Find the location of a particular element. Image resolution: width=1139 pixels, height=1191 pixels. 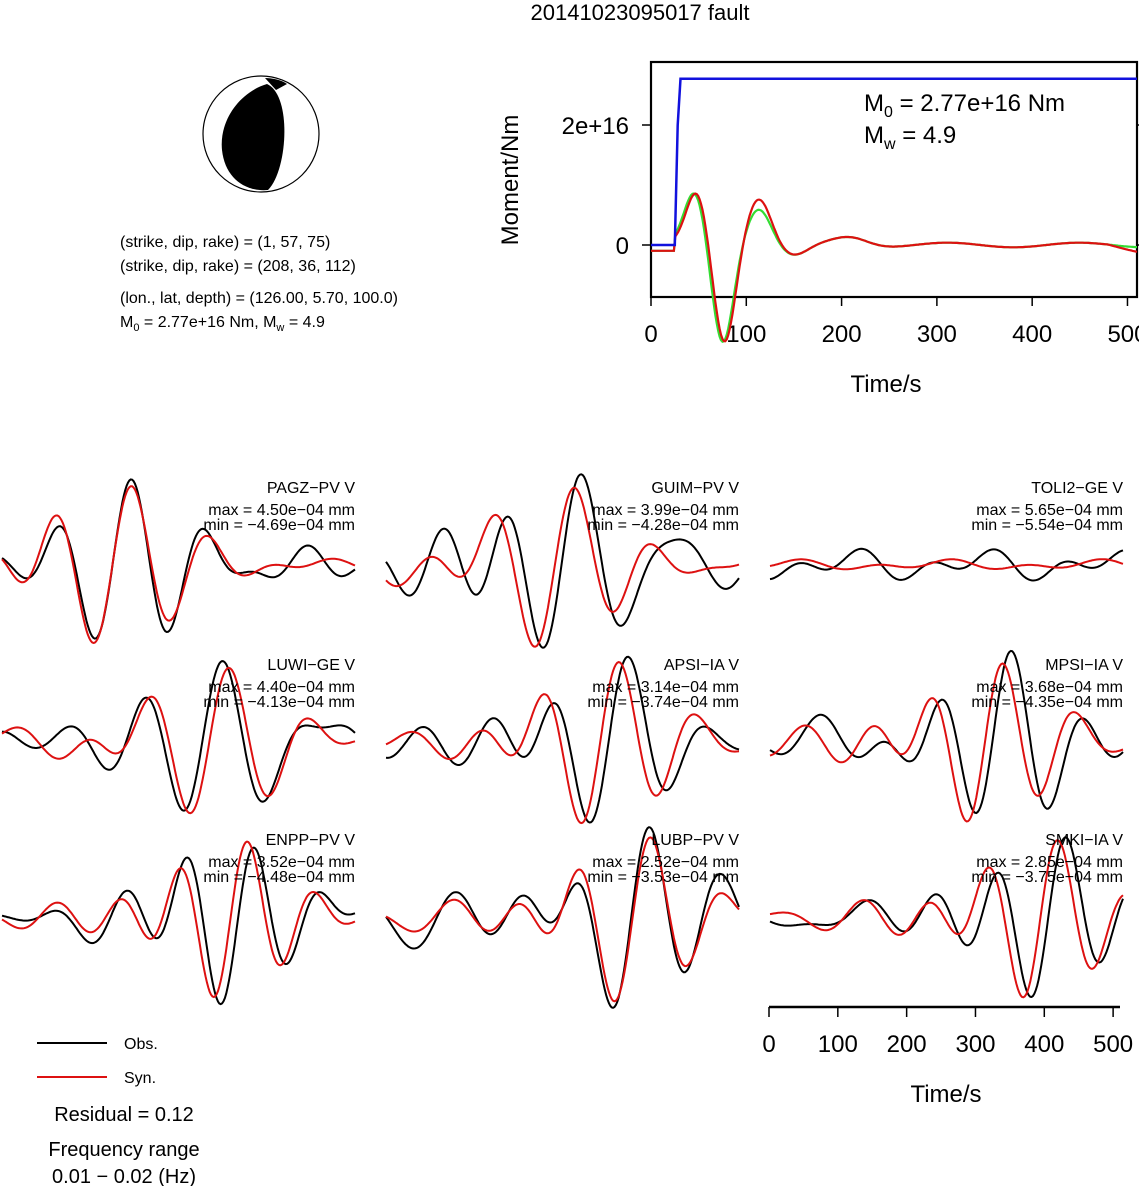

stf-m0-annotation: M0 = 2.77e+16 Nm is located at coordinates (964, 105).